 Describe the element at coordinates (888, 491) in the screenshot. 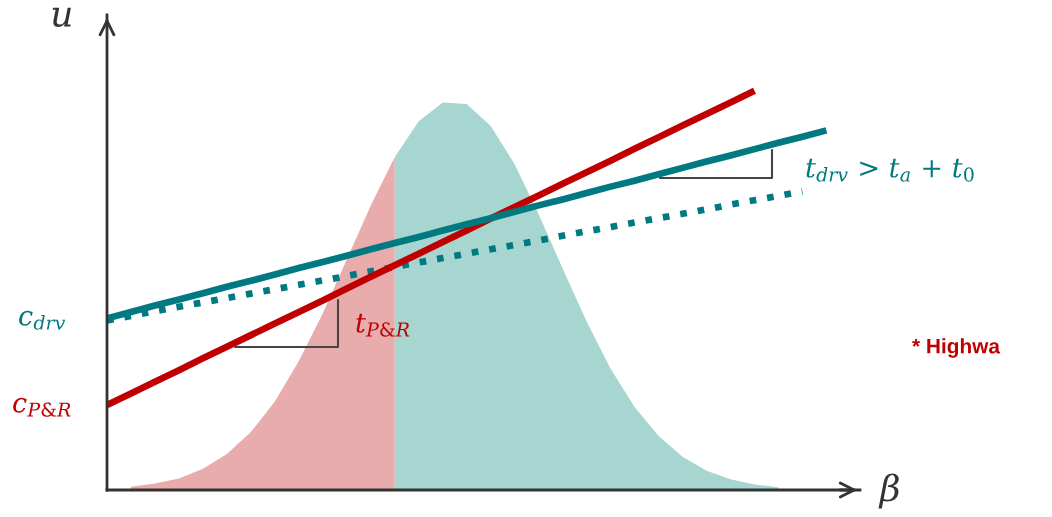

I see `x-axis-title: β` at that location.